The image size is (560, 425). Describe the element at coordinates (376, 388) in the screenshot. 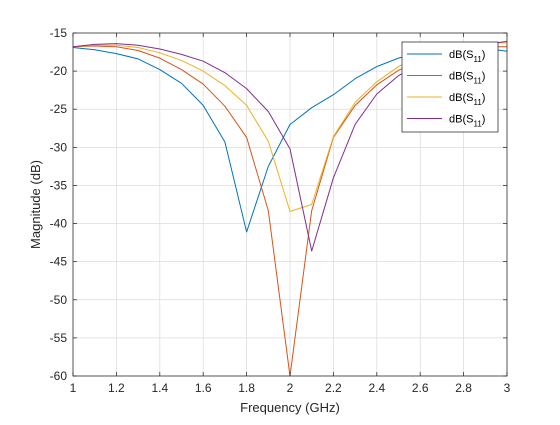

I see `x-tick-label: 2.4` at that location.